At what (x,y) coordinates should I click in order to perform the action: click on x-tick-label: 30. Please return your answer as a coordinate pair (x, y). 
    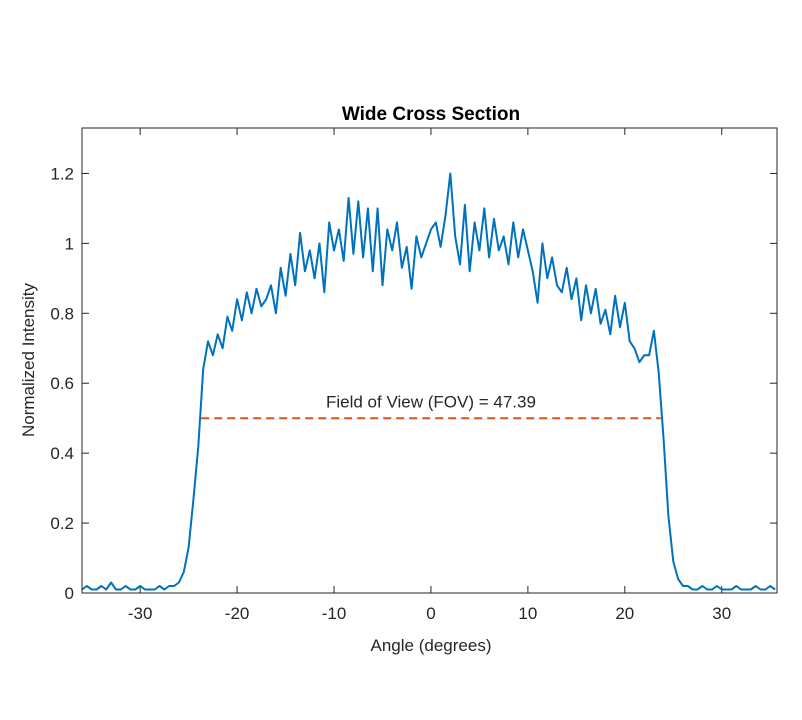
    Looking at the image, I should click on (721, 613).